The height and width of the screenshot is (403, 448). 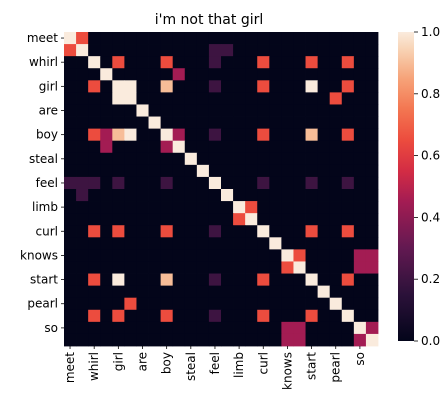 What do you see at coordinates (360, 359) in the screenshot?
I see `column-tick-label: so` at bounding box center [360, 359].